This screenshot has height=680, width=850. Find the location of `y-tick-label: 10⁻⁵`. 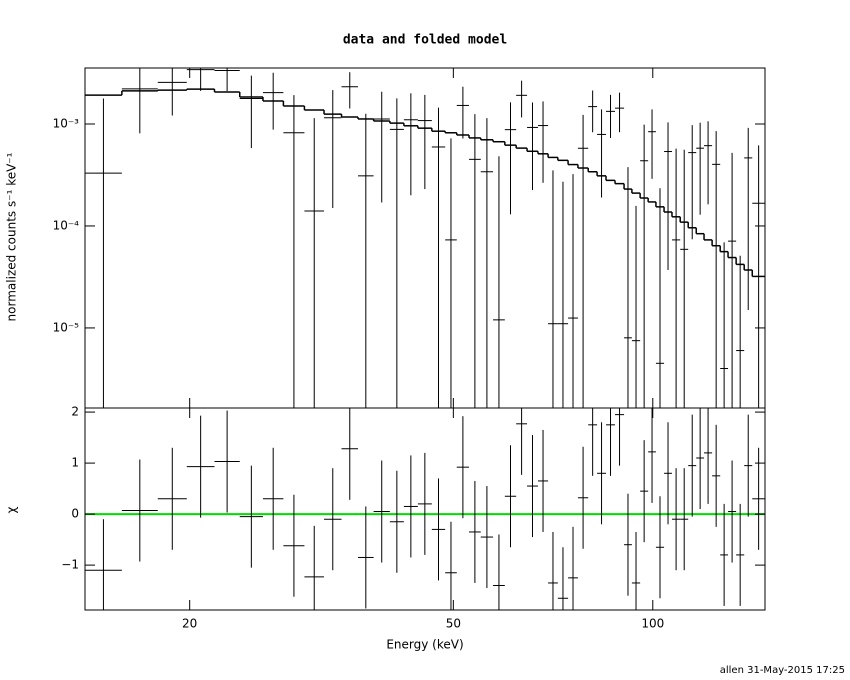

y-tick-label: 10⁻⁵ is located at coordinates (66, 327).